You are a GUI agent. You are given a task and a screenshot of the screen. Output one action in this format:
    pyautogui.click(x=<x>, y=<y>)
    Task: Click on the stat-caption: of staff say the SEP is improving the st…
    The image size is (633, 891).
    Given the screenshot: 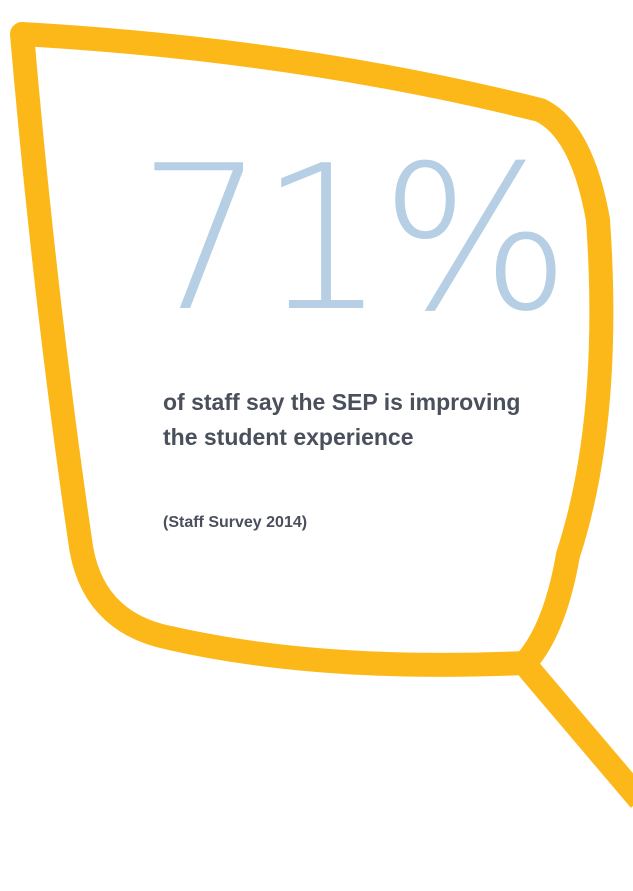 What is the action you would take?
    pyautogui.click(x=343, y=420)
    